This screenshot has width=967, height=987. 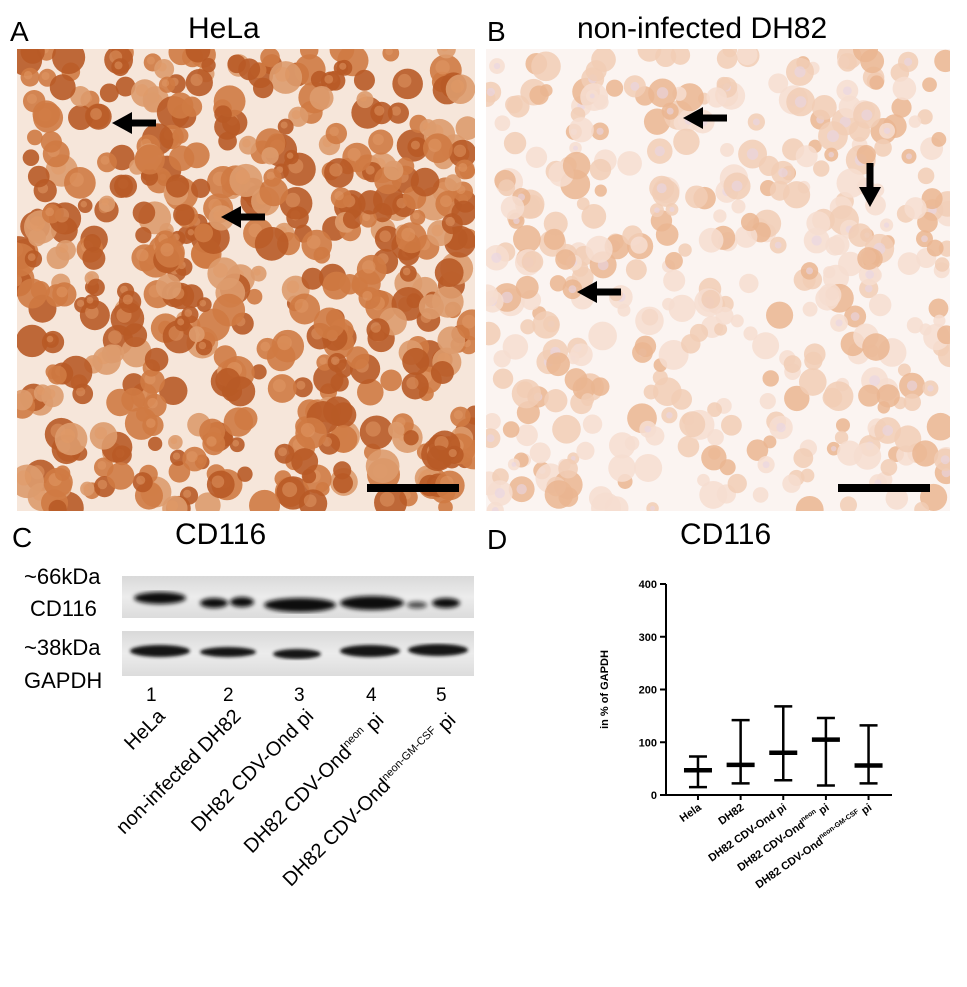 What do you see at coordinates (224, 28) in the screenshot?
I see `panel-a-title: HeLa` at bounding box center [224, 28].